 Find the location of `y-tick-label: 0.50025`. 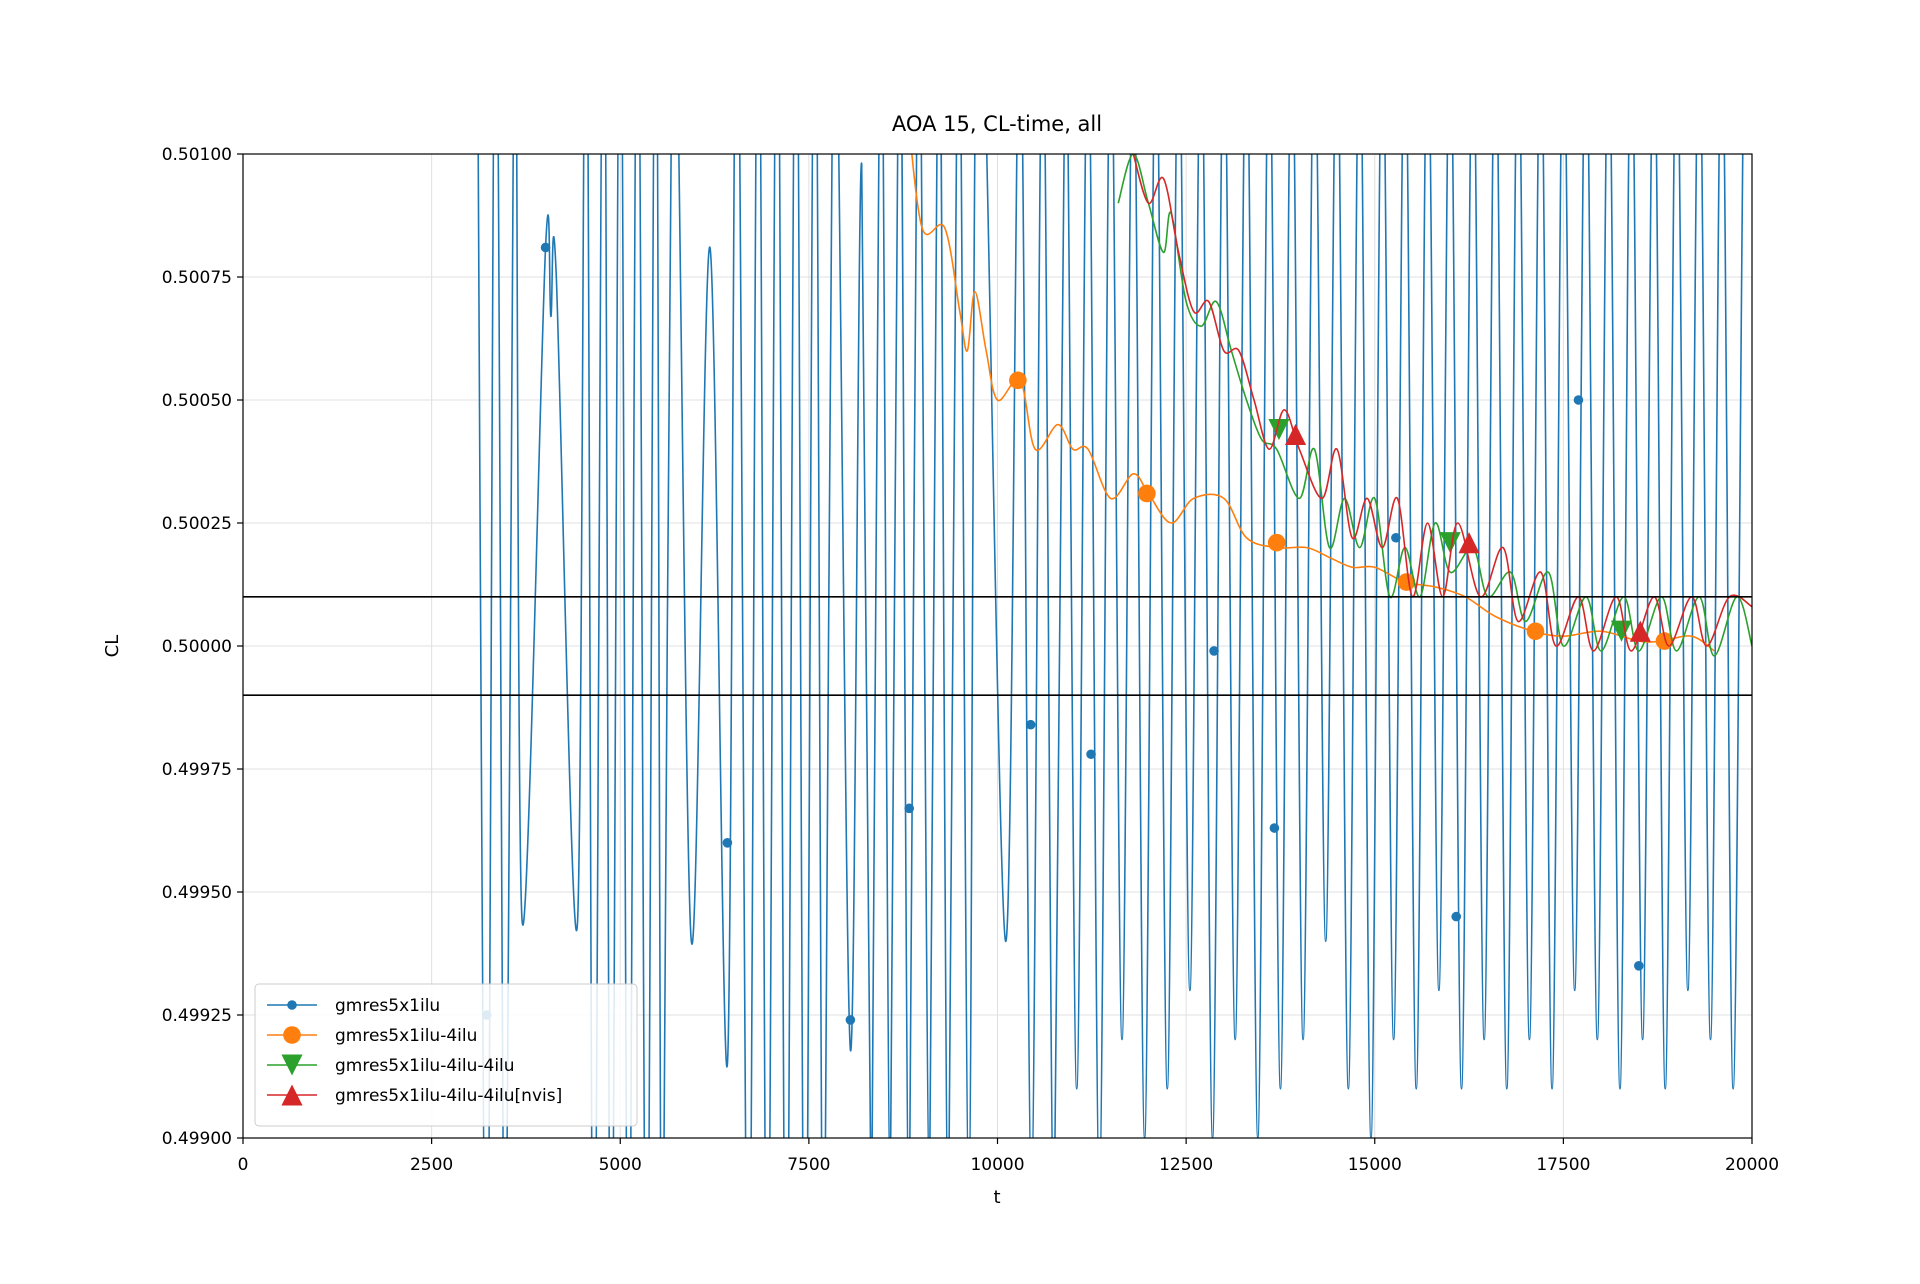

y-tick-label: 0.50025 is located at coordinates (197, 524).